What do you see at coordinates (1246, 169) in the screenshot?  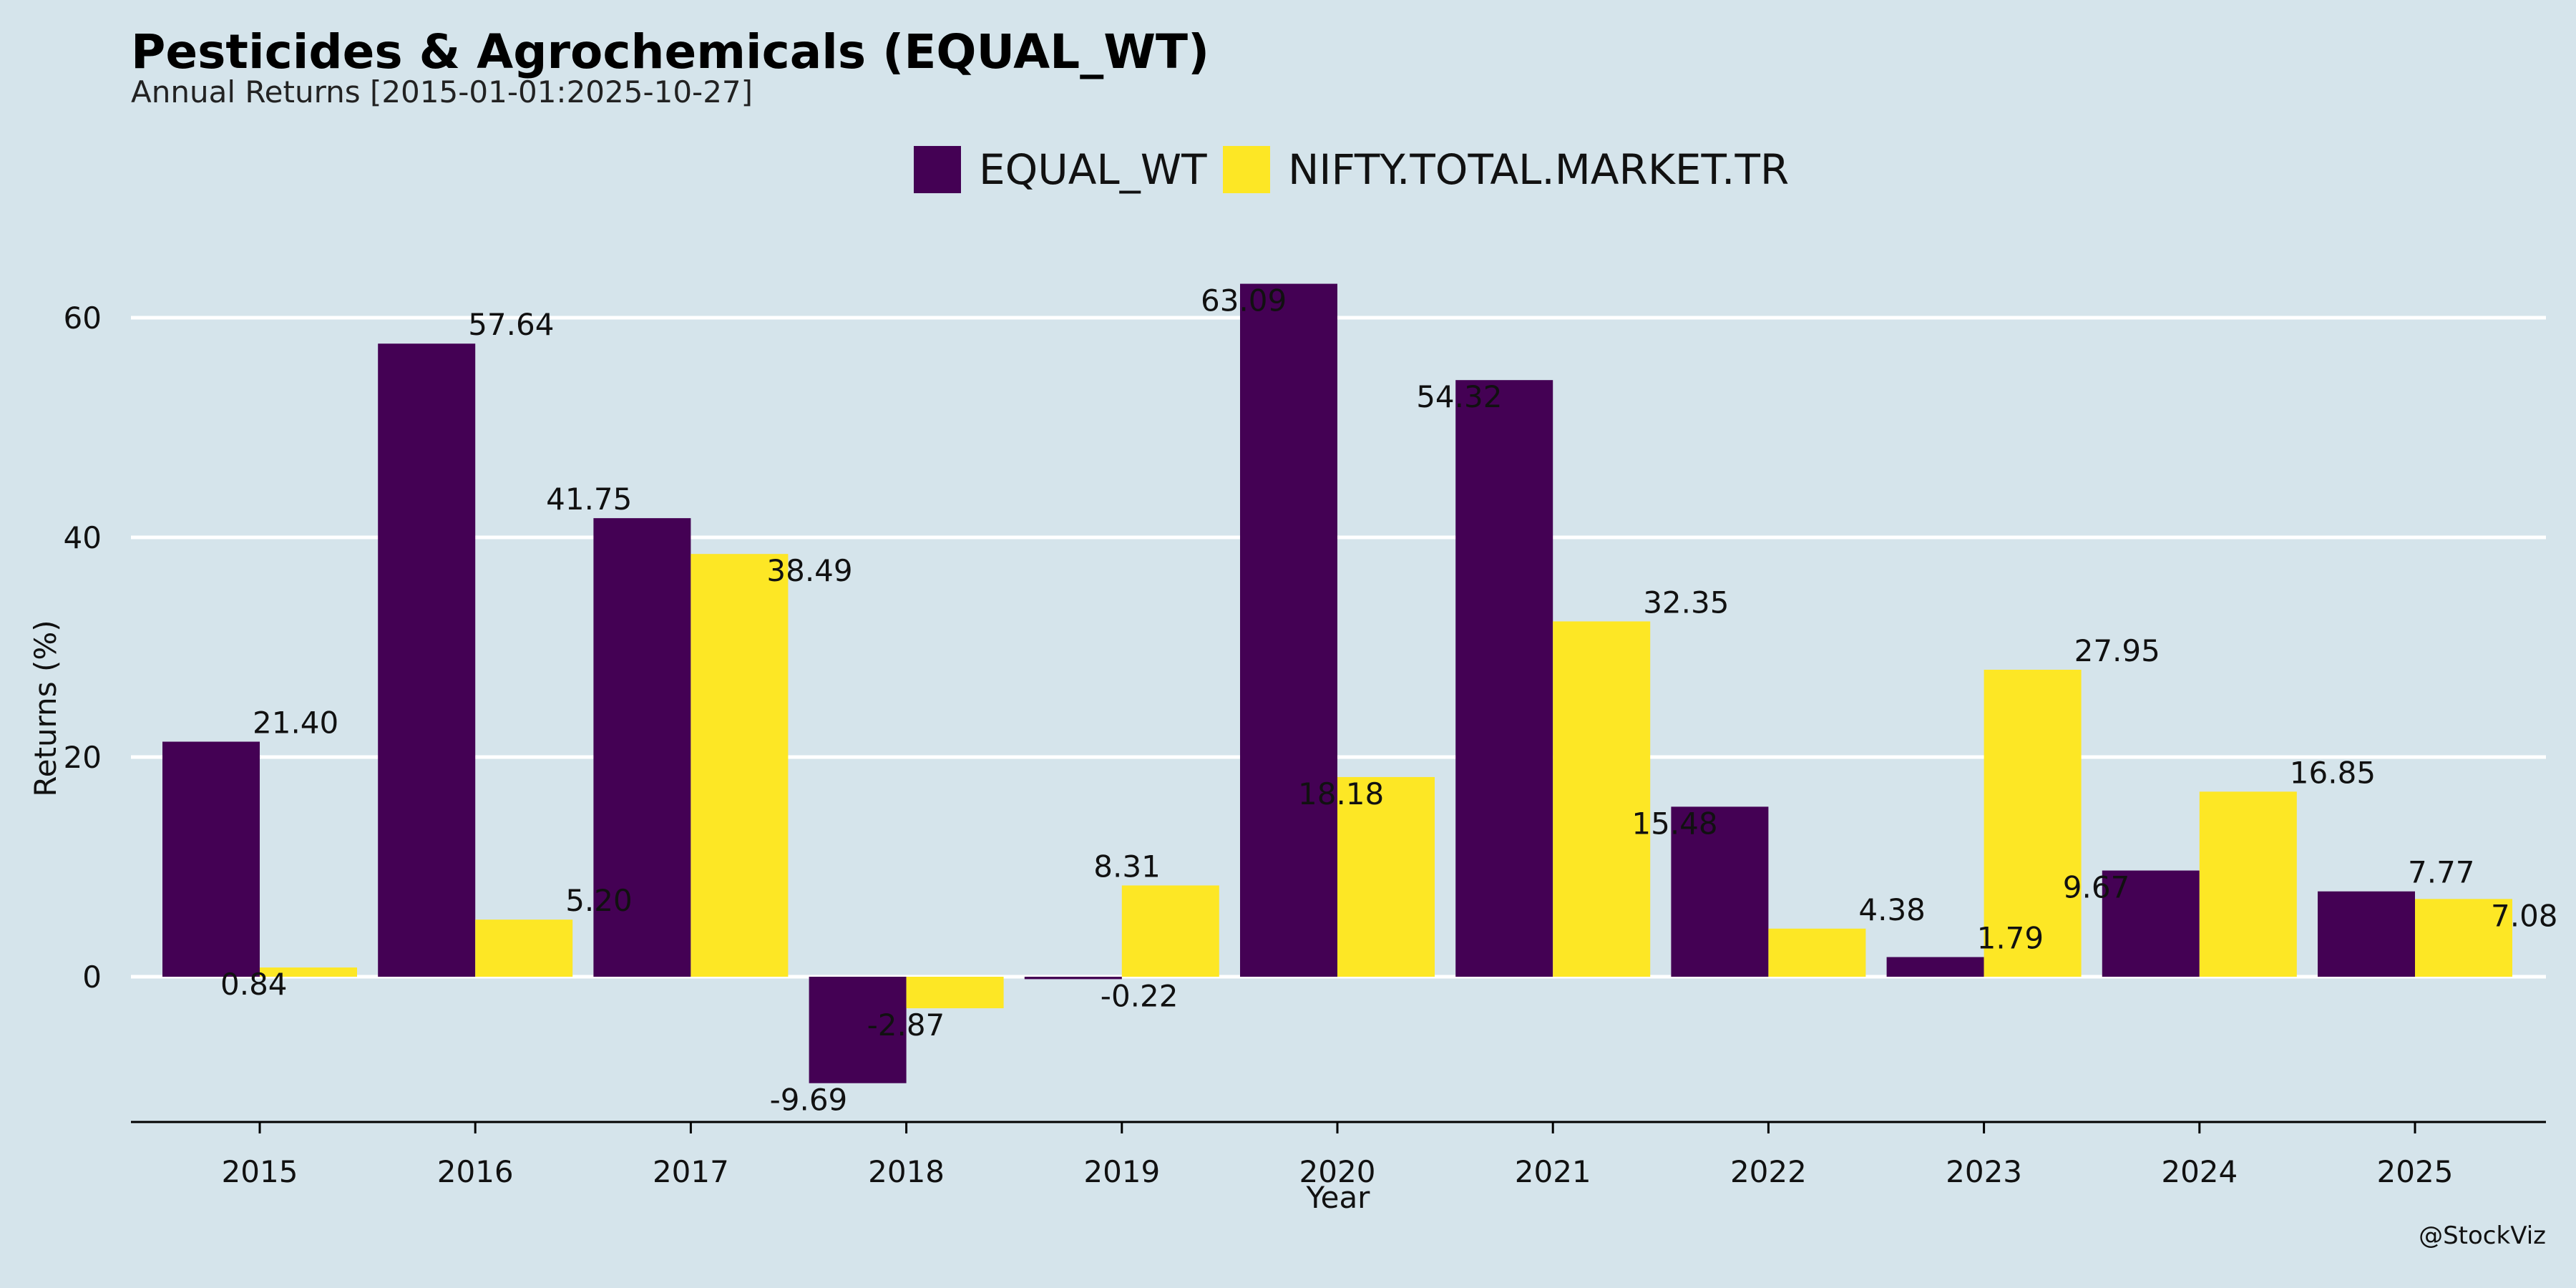 I see `legend-swatch-nifty` at bounding box center [1246, 169].